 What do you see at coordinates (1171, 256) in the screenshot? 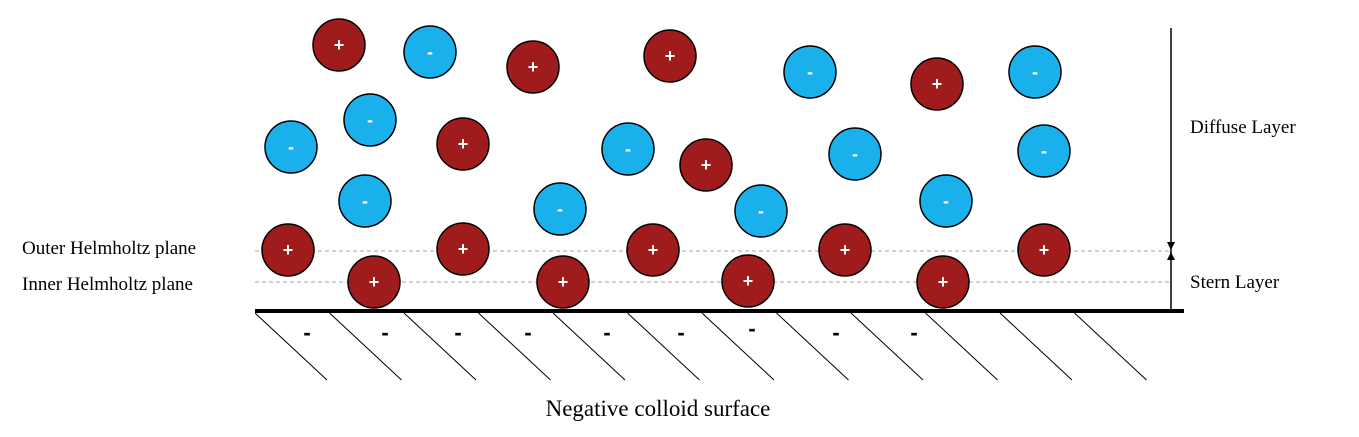
I see `arrow-up-icon` at bounding box center [1171, 256].